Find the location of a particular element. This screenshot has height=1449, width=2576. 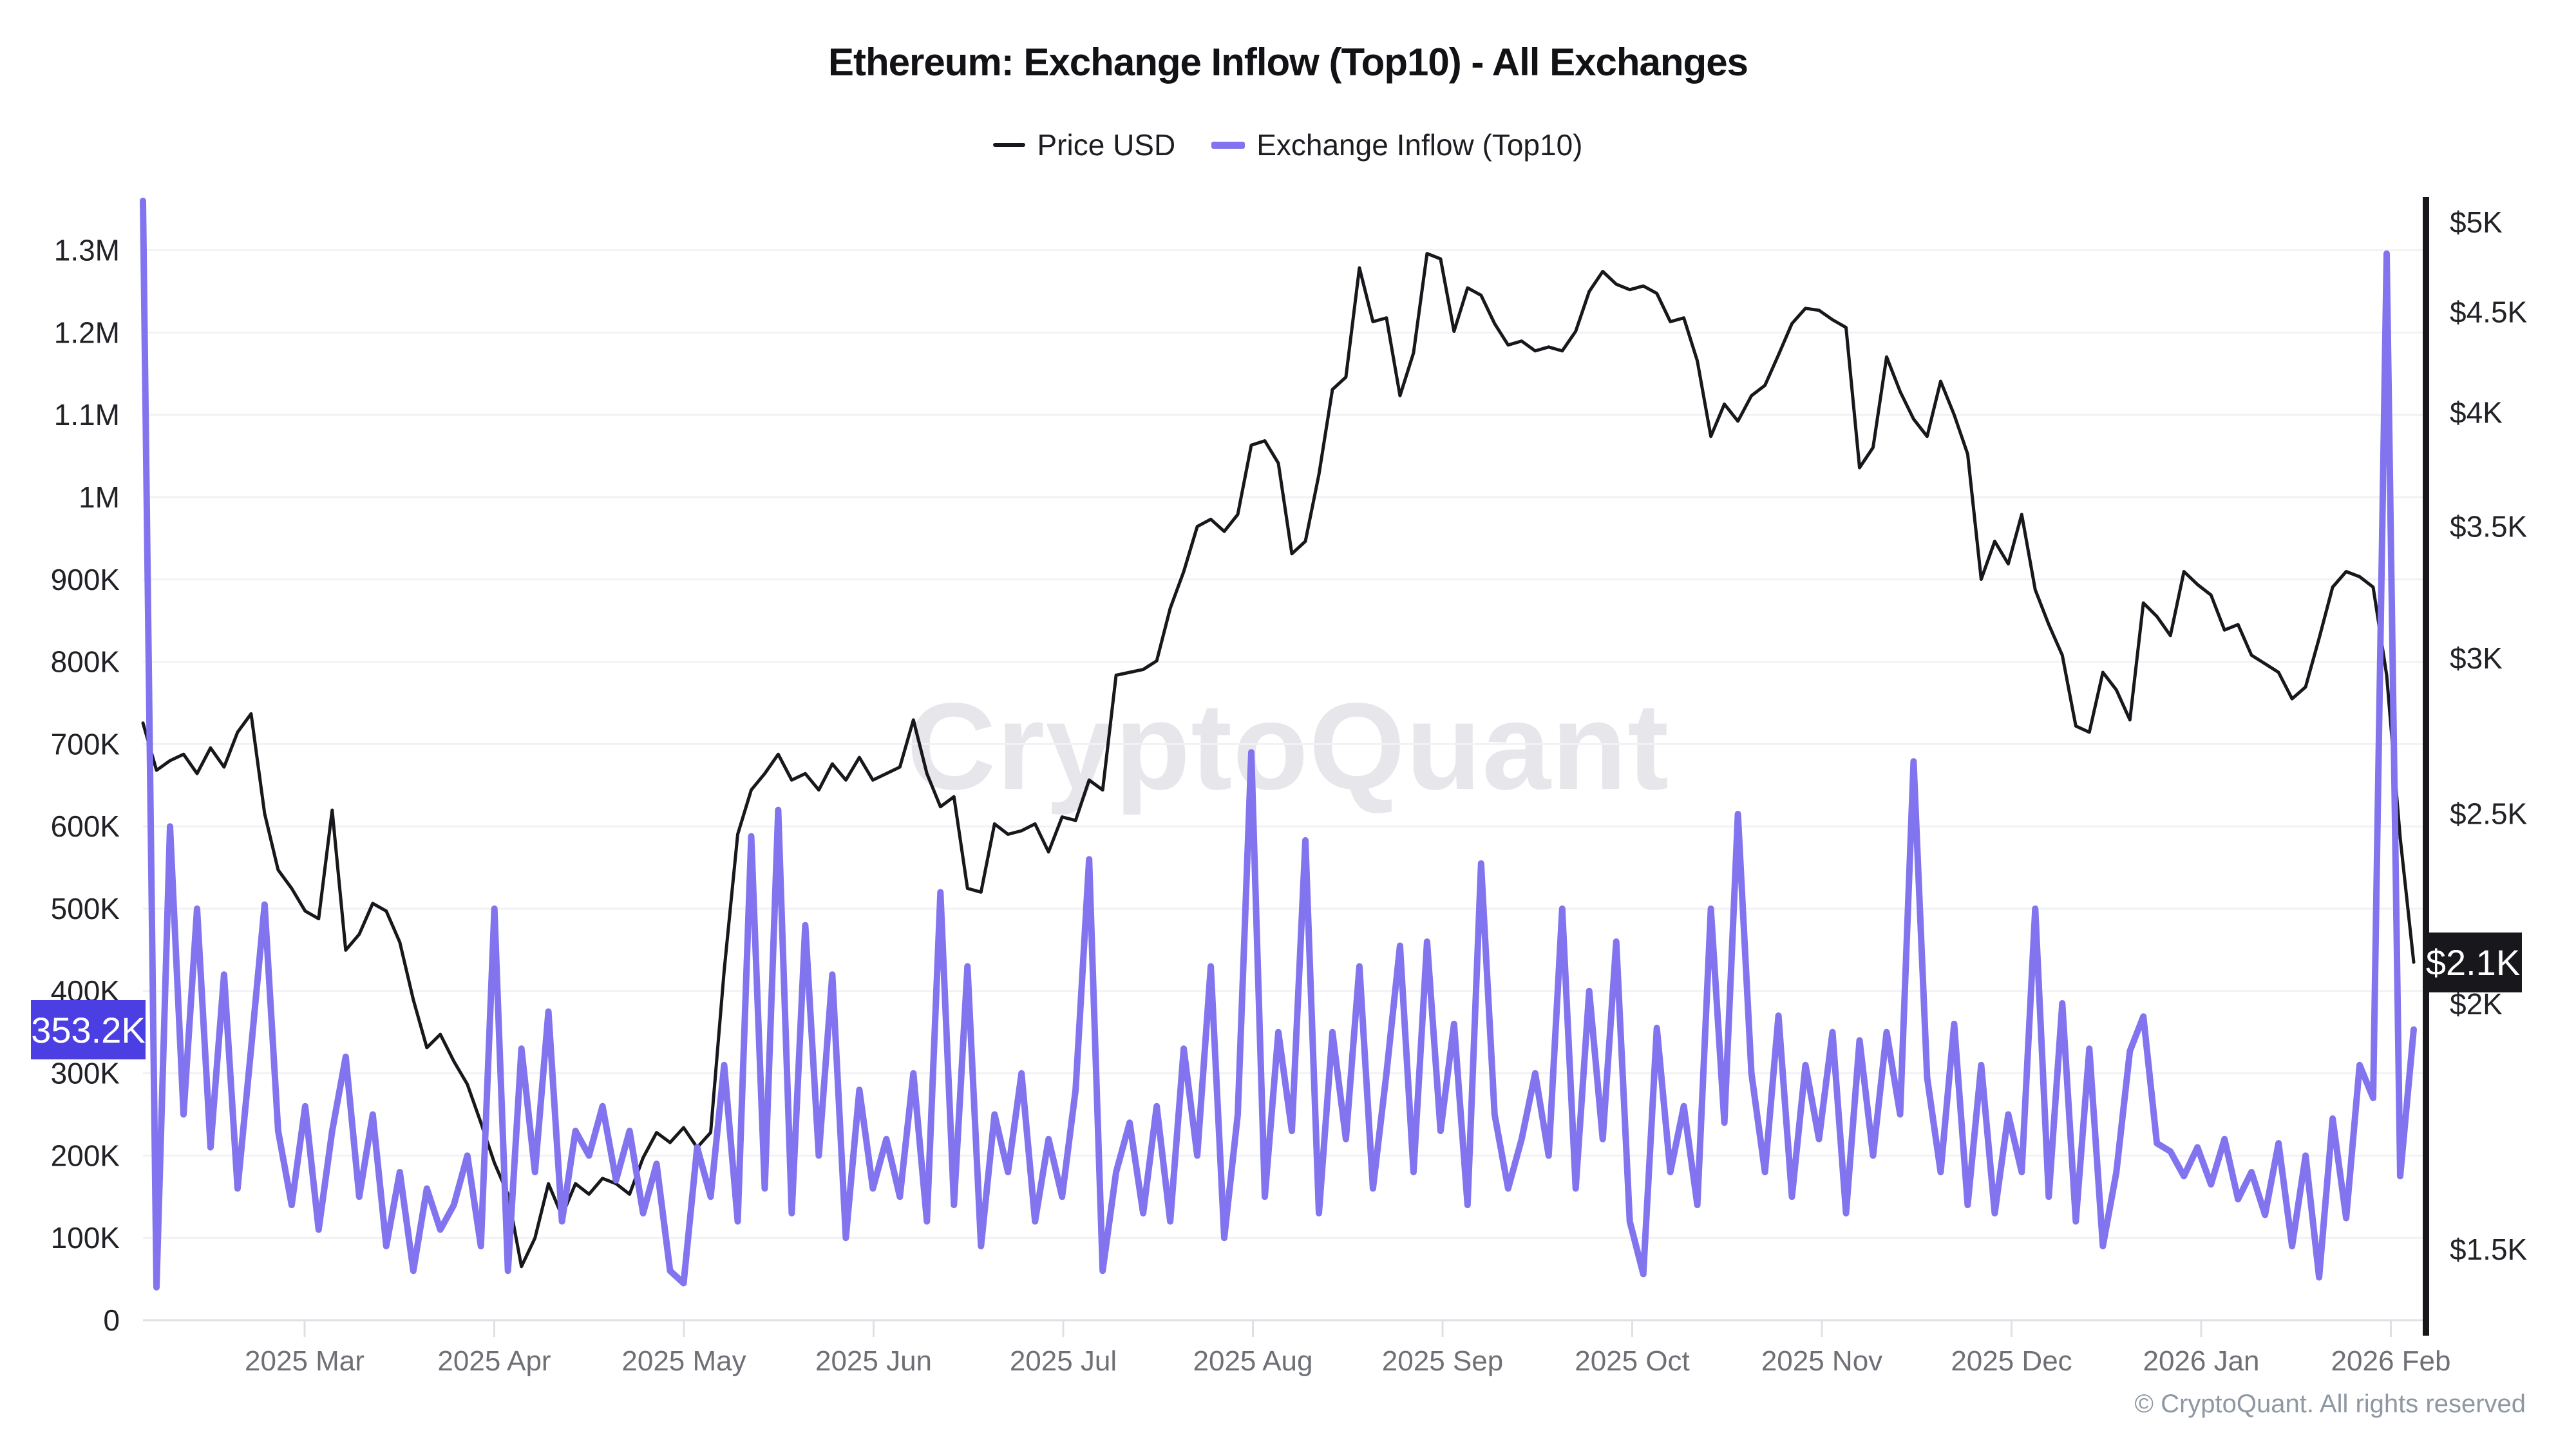

x-tick-label: 2025 Mar is located at coordinates (305, 1361).